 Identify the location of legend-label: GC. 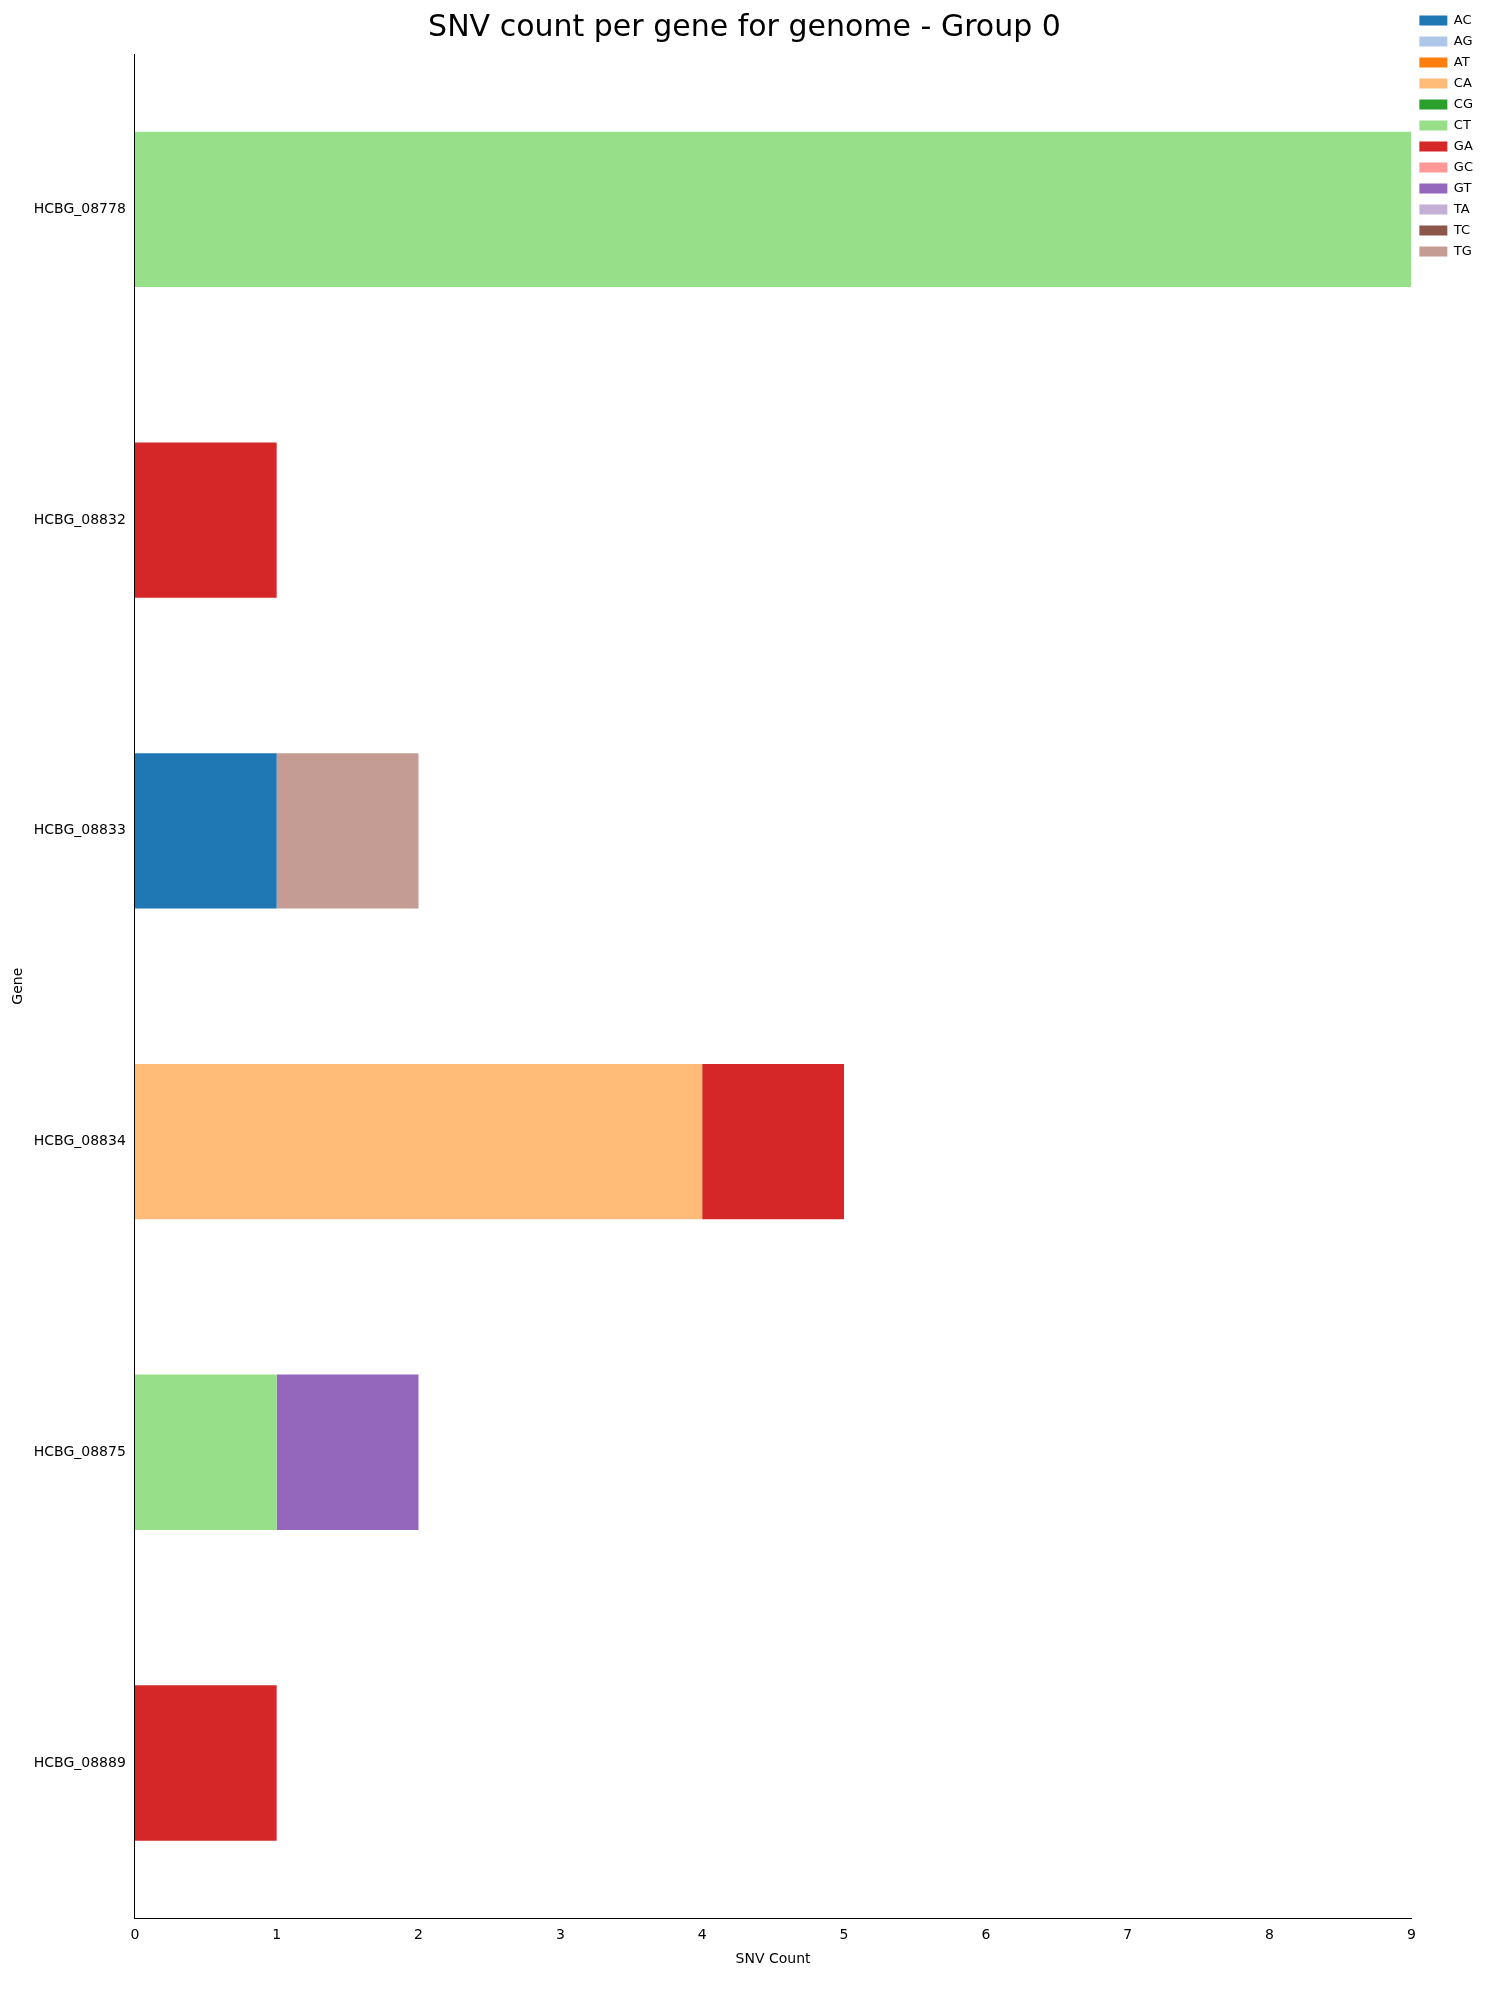
(1463, 166).